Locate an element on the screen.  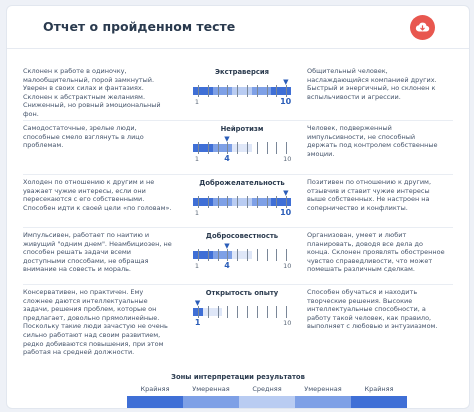
score-value: 1 is located at coordinates (197, 322).